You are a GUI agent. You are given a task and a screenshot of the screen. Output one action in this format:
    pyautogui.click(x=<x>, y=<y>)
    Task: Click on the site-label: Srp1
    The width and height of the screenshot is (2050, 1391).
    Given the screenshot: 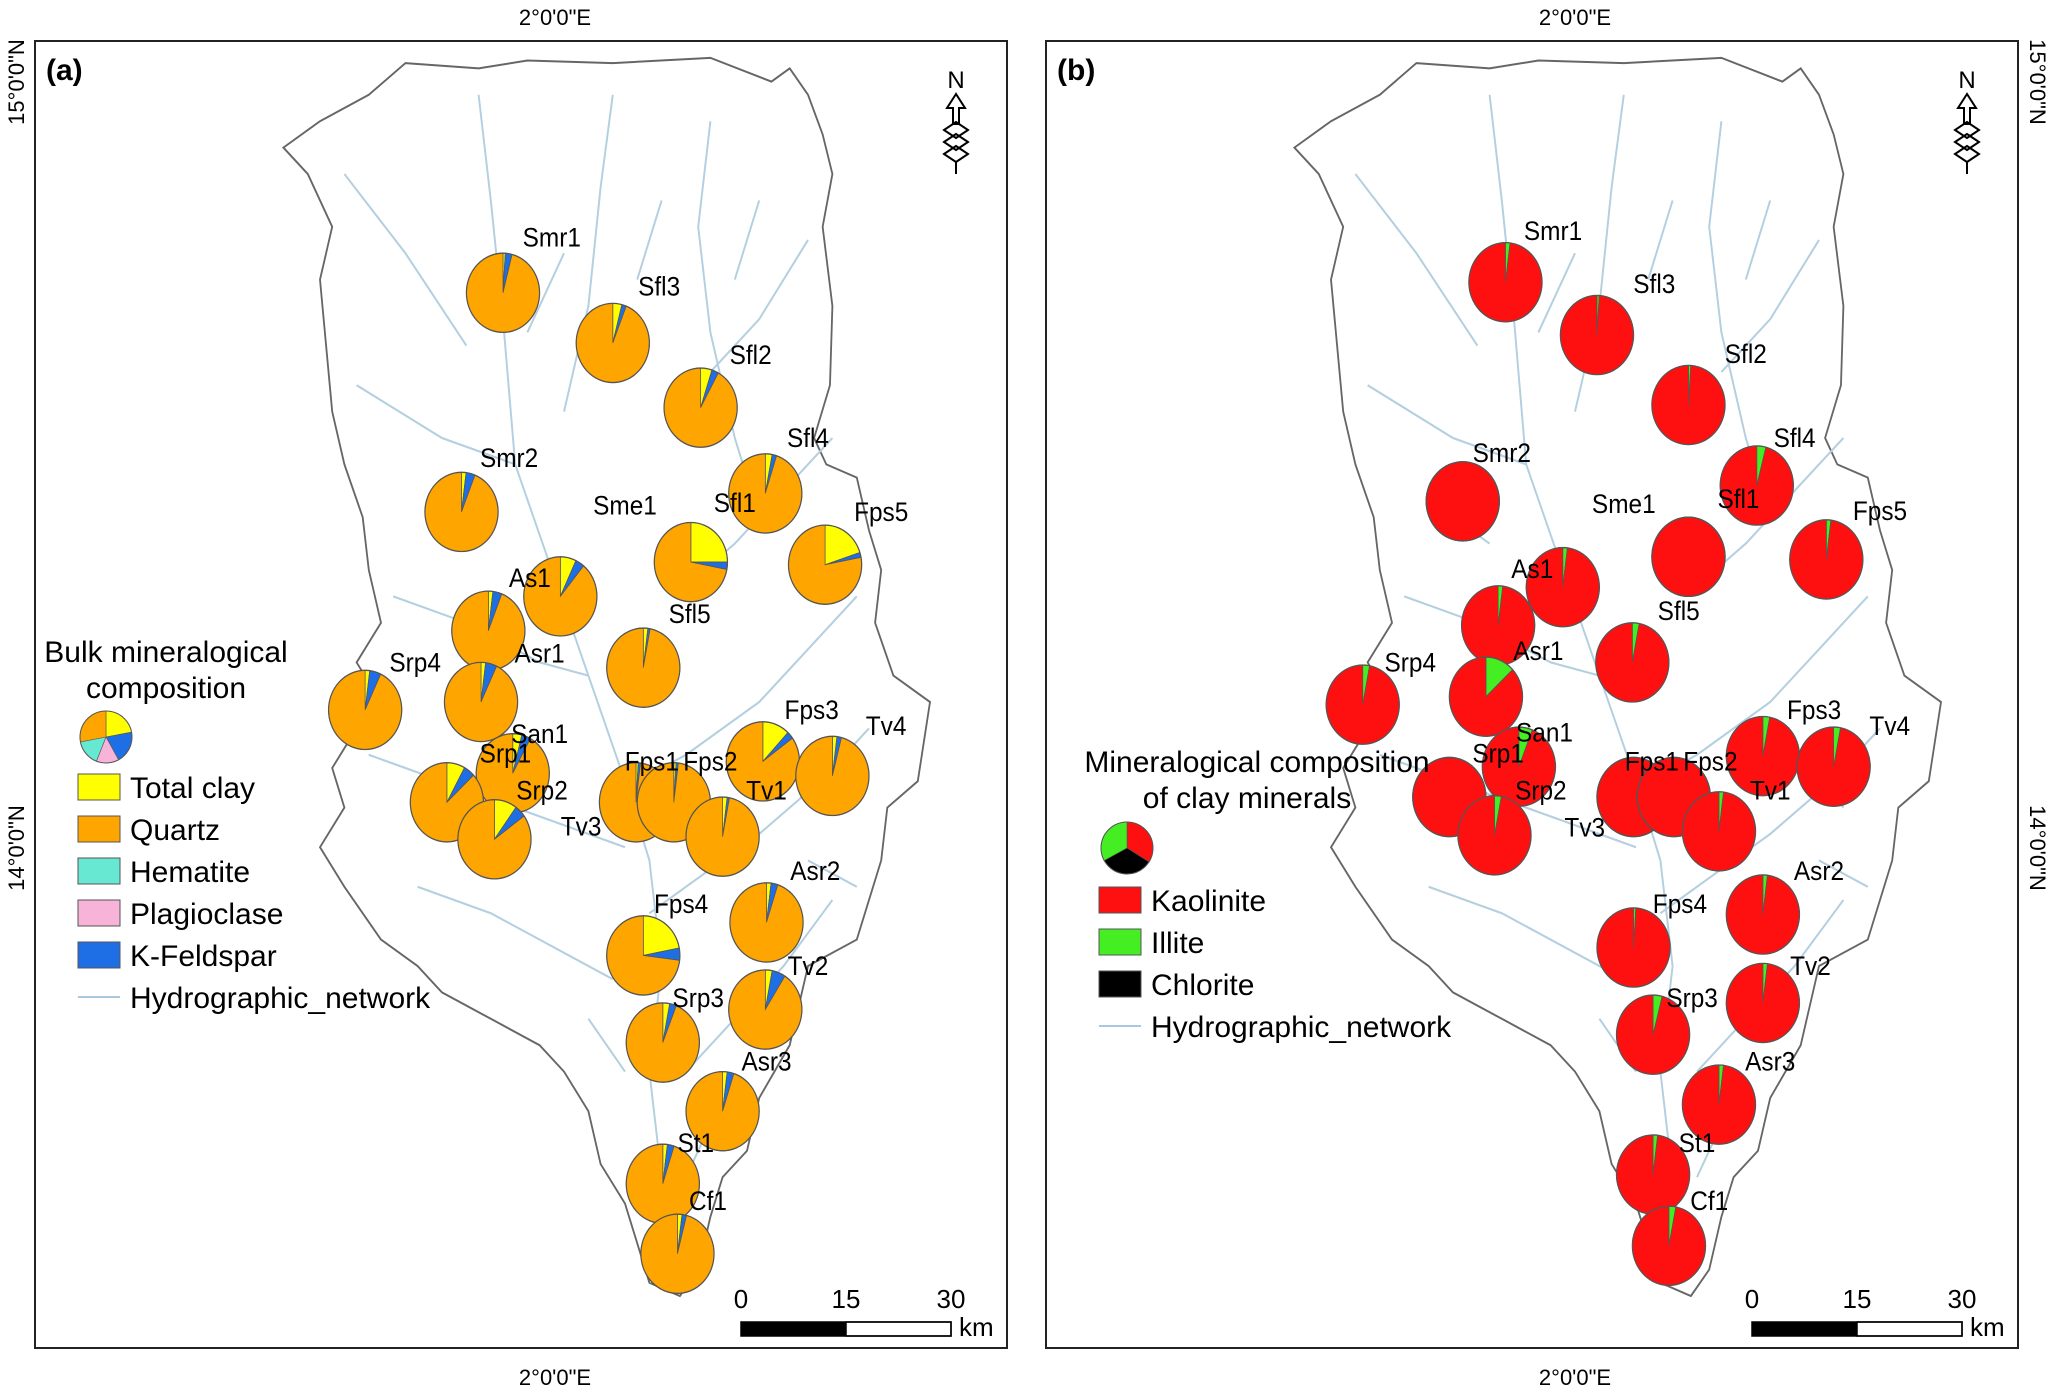 What is the action you would take?
    pyautogui.click(x=1498, y=754)
    